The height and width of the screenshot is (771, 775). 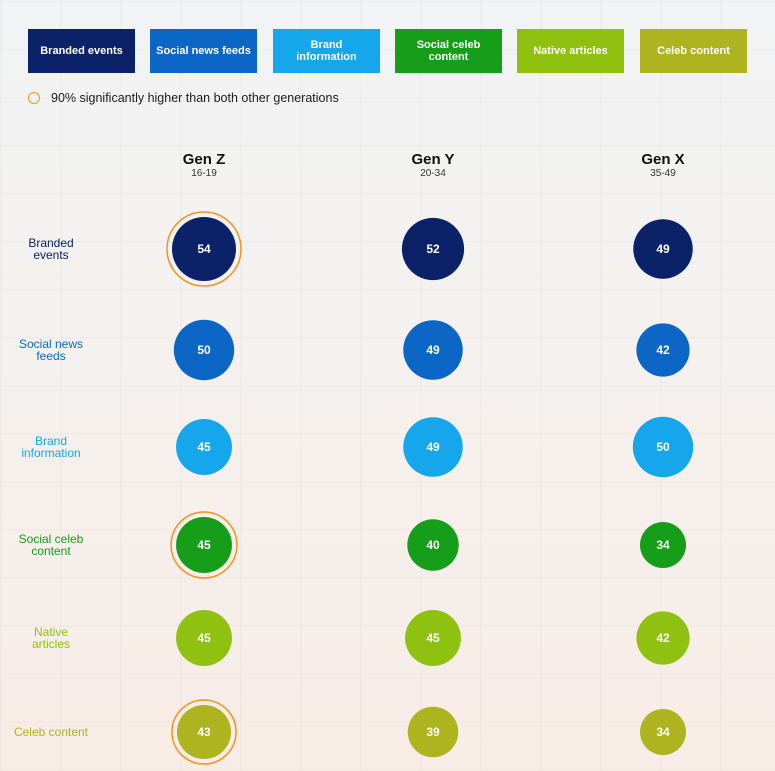 What do you see at coordinates (693, 51) in the screenshot?
I see `legend-item-celeb-content: Celeb content` at bounding box center [693, 51].